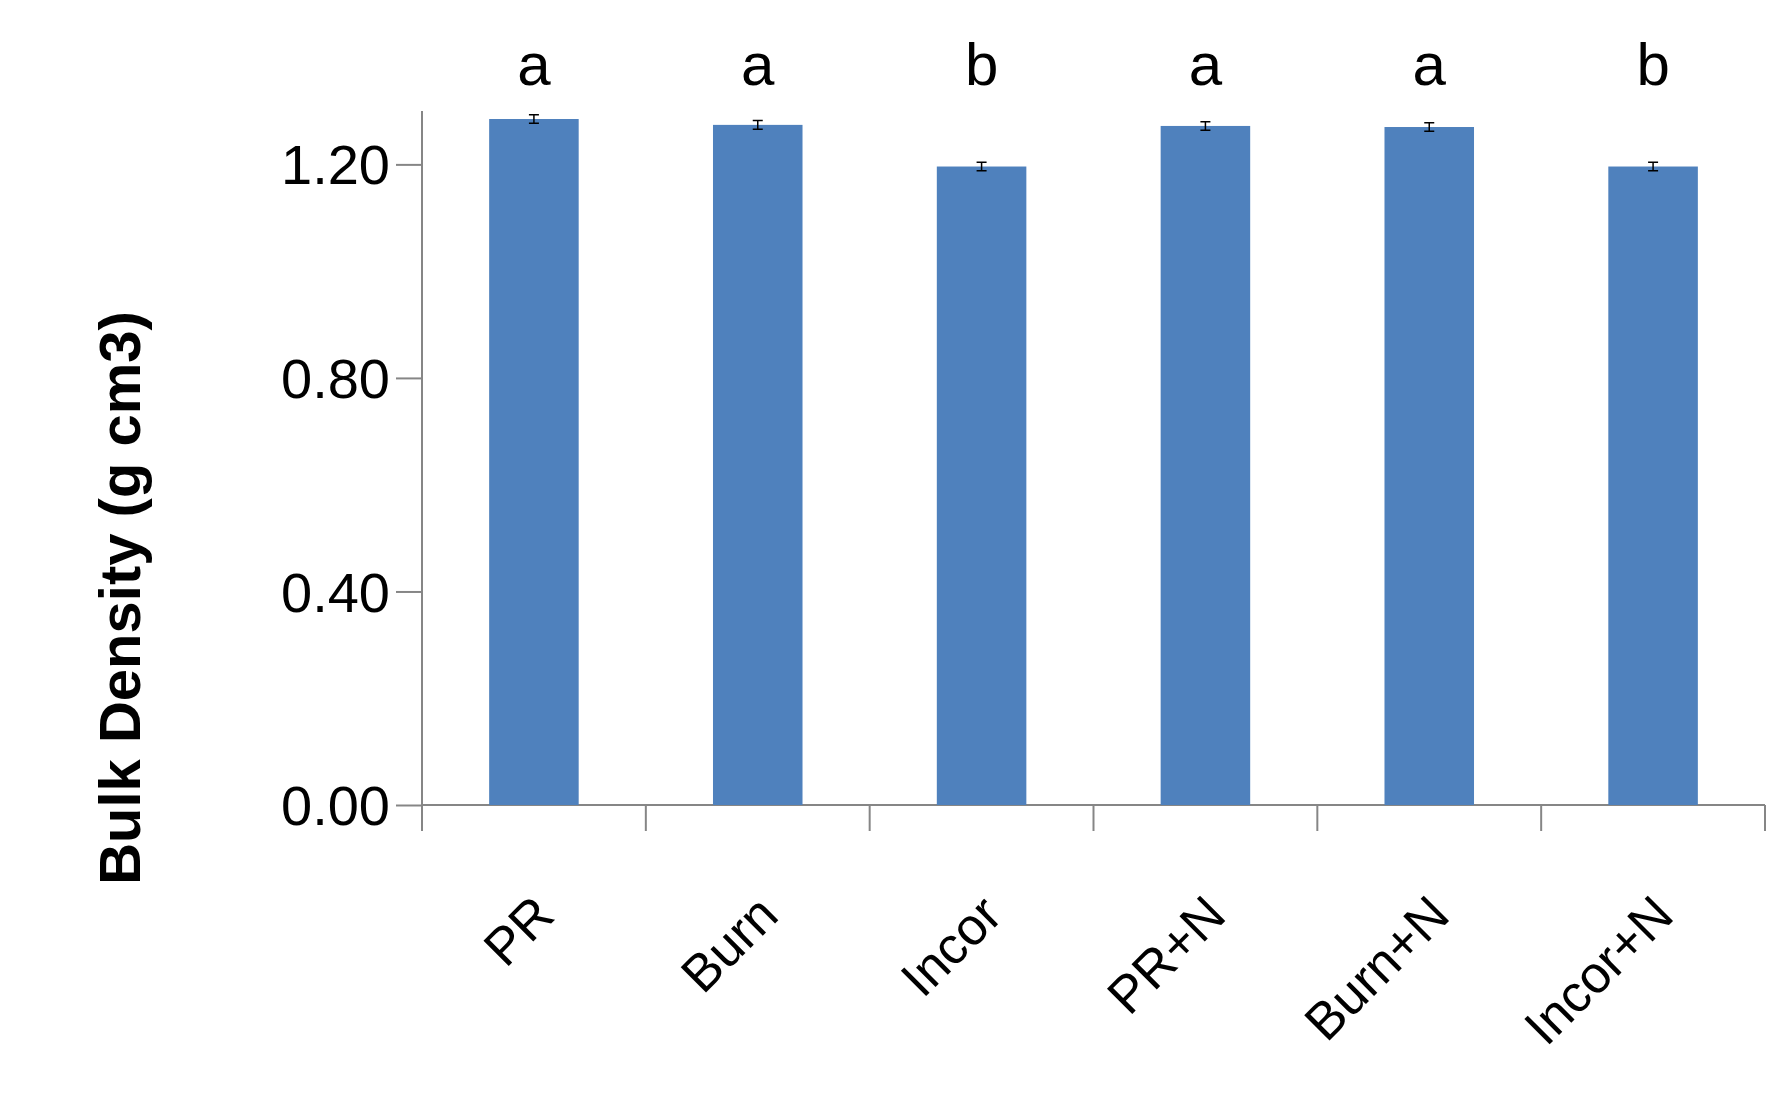  Describe the element at coordinates (119, 598) in the screenshot. I see `y-axis-title: Bulk Density (g cm3)` at that location.